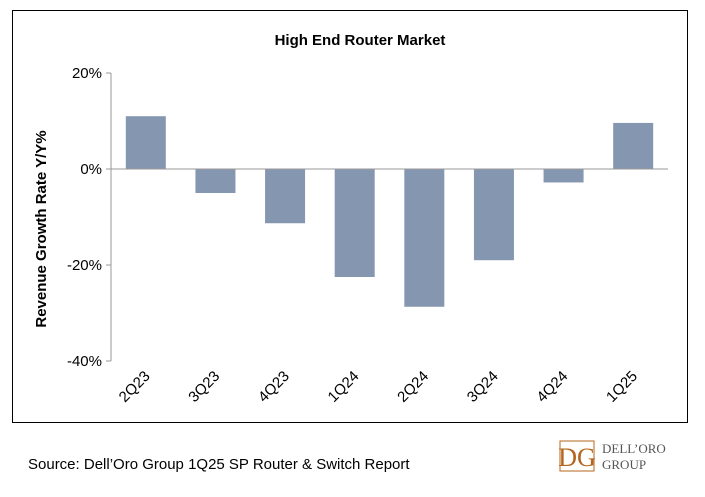 Image resolution: width=705 pixels, height=497 pixels. Describe the element at coordinates (413, 387) in the screenshot. I see `x-tick-label: 2Q24` at that location.